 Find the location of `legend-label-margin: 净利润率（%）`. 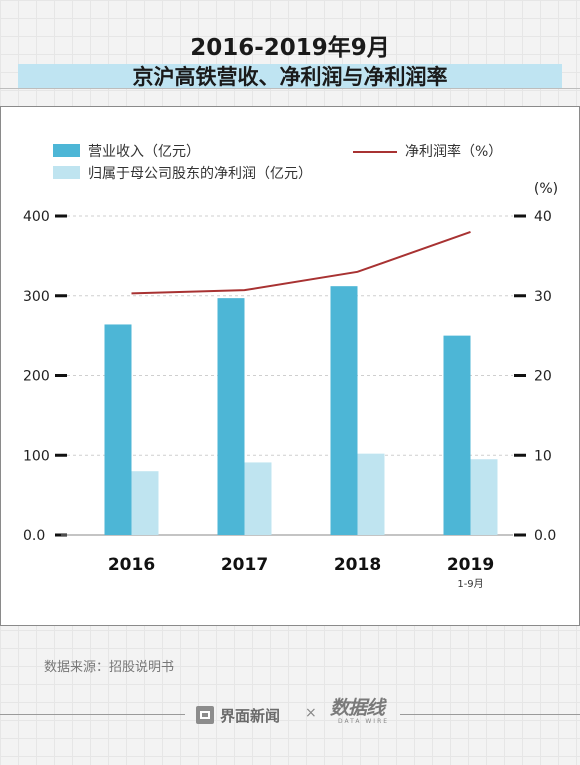

legend-label-margin: 净利润率（%） is located at coordinates (453, 151).